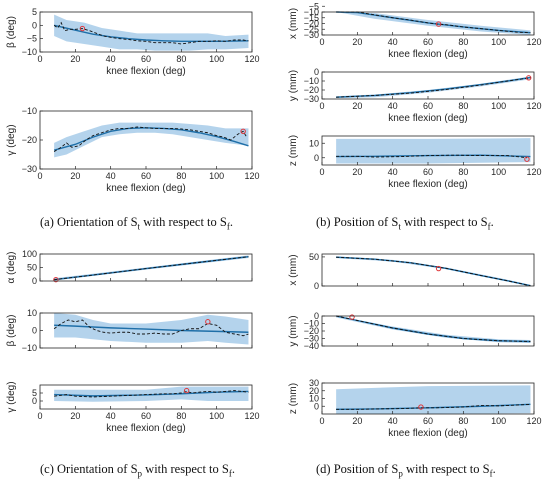  What do you see at coordinates (29, 254) in the screenshot?
I see `y-tick-label: 100` at bounding box center [29, 254].